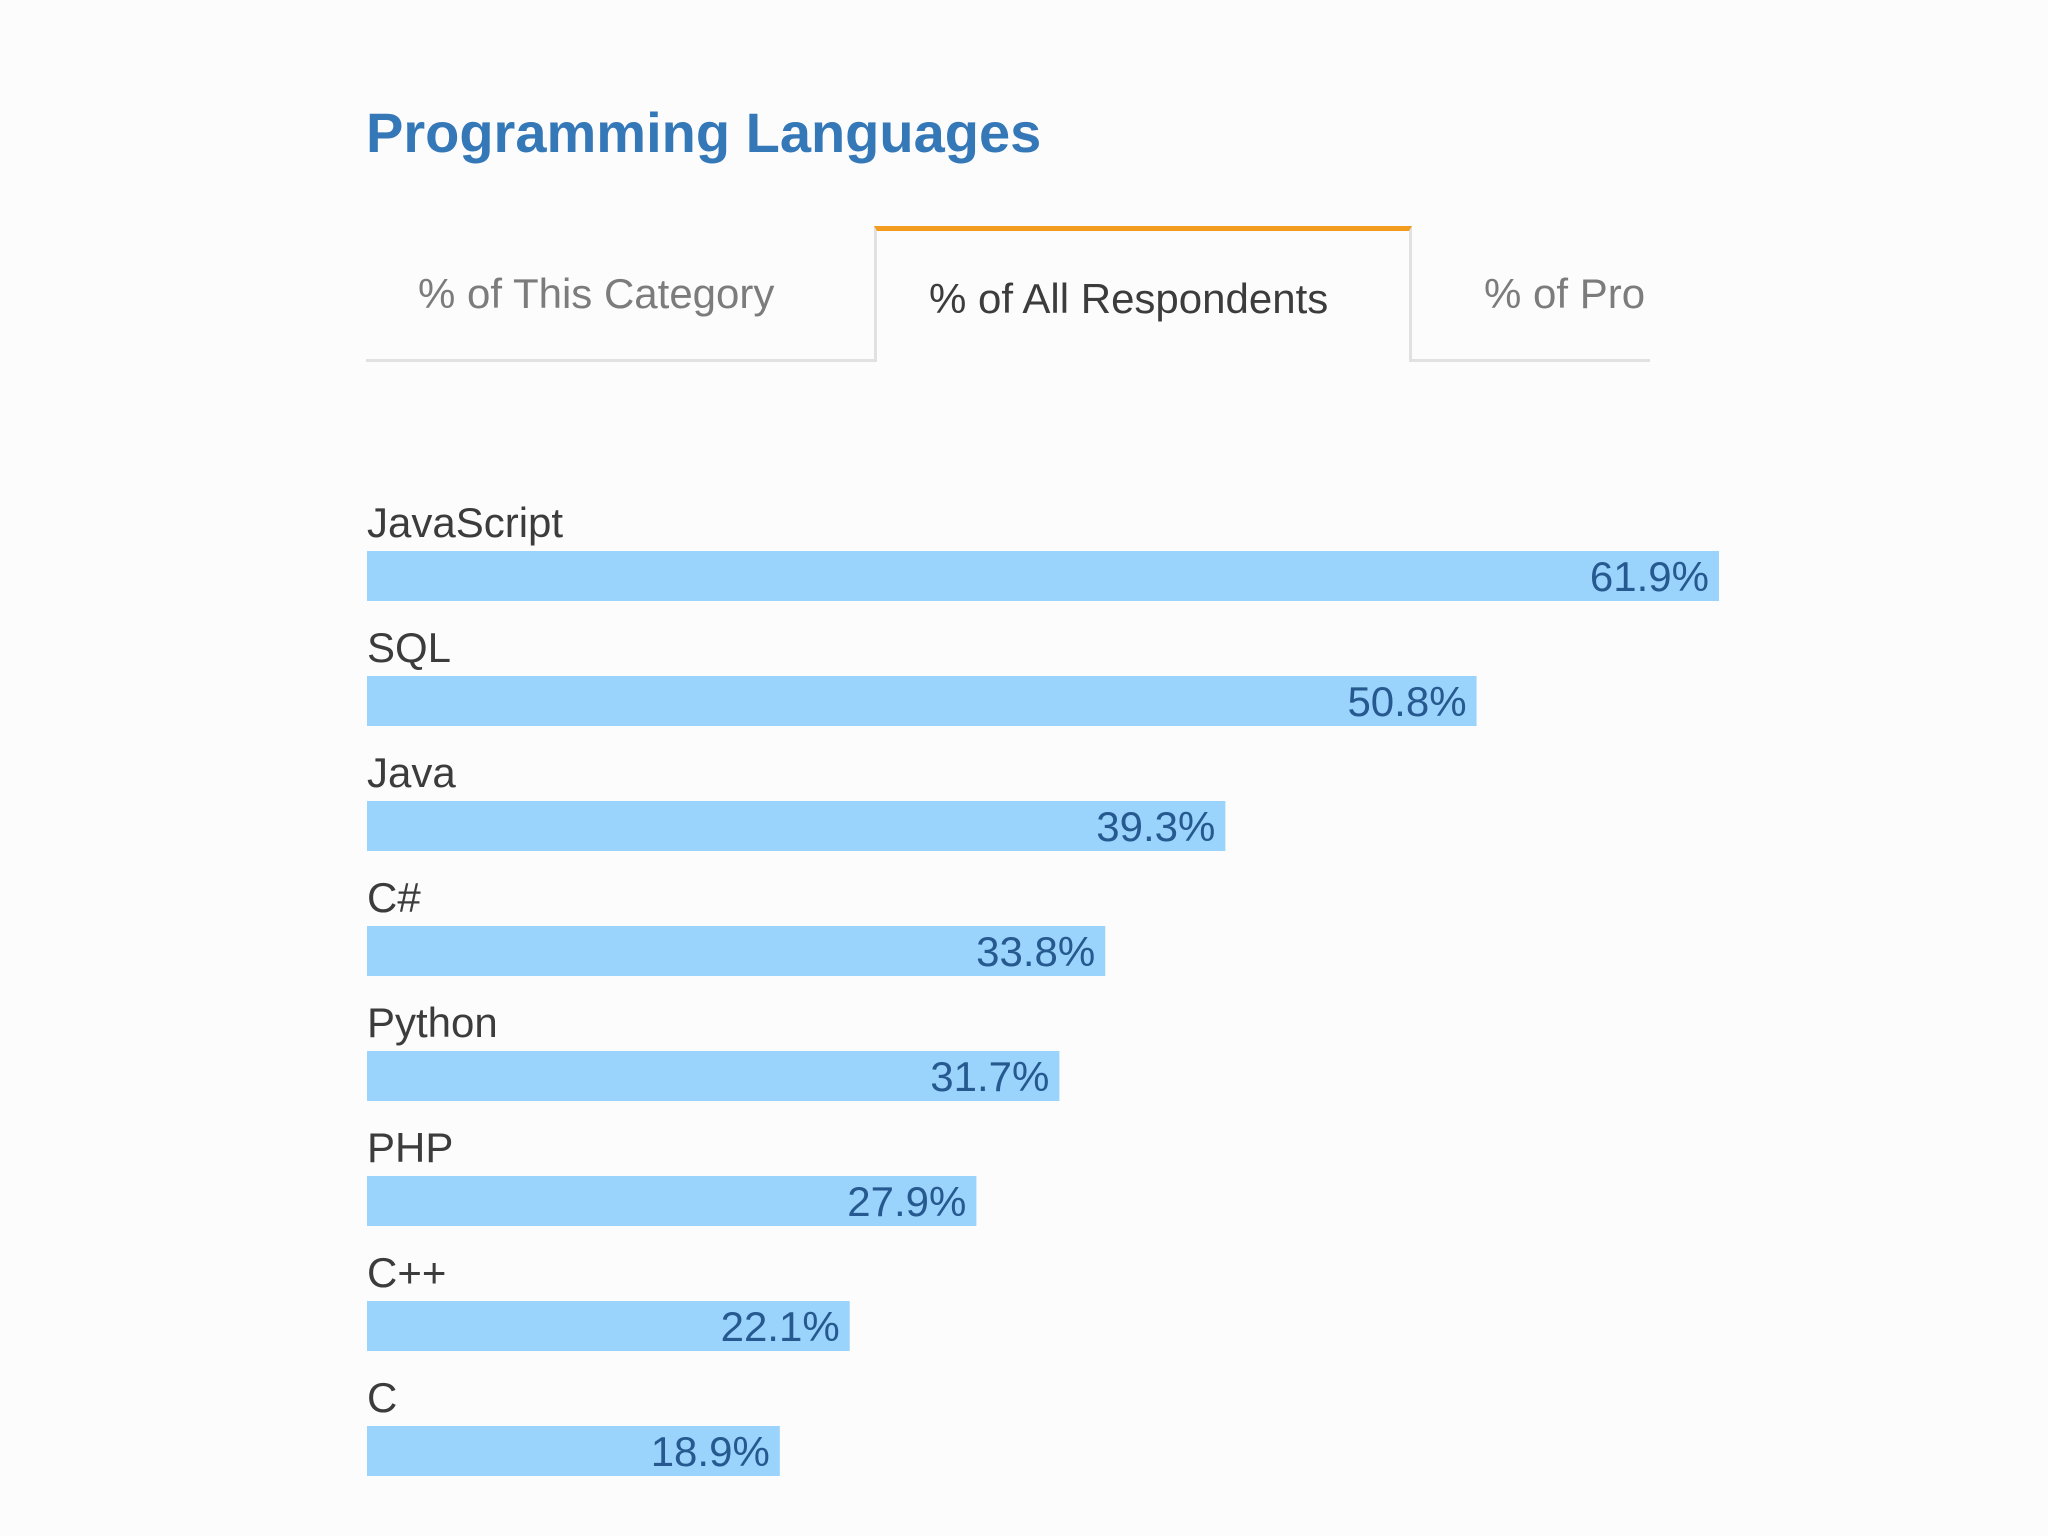 The image size is (2048, 1536). I want to click on value-label: 39.3%, so click(1155, 826).